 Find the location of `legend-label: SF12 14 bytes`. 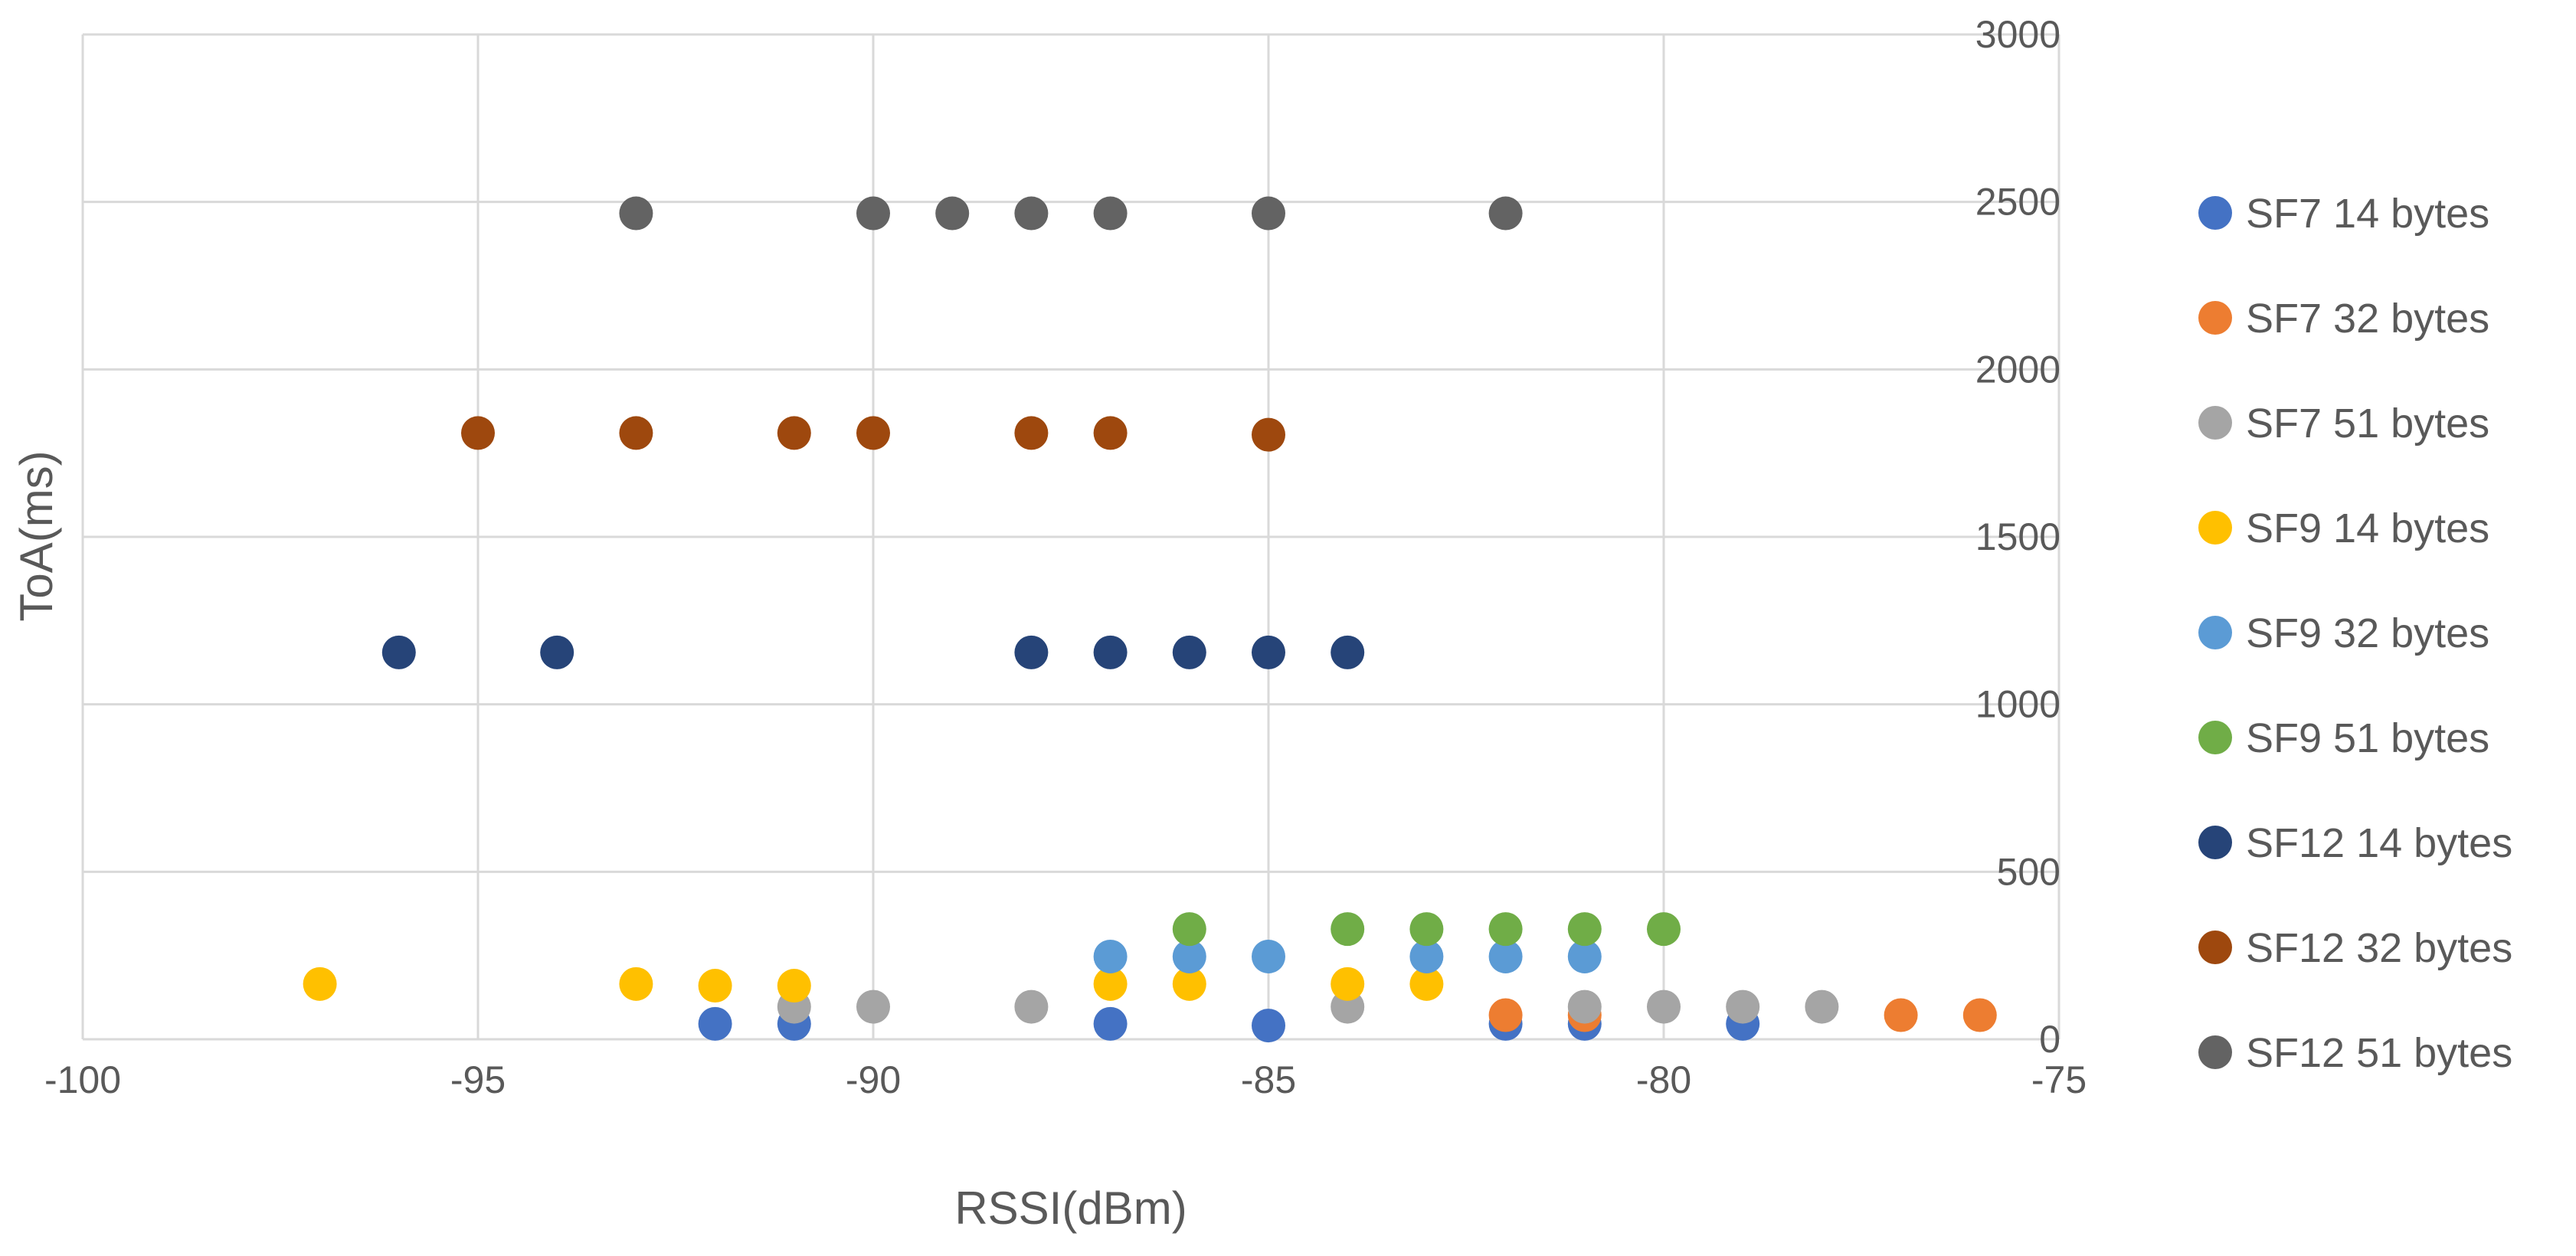

legend-label: SF12 14 bytes is located at coordinates (2379, 843).